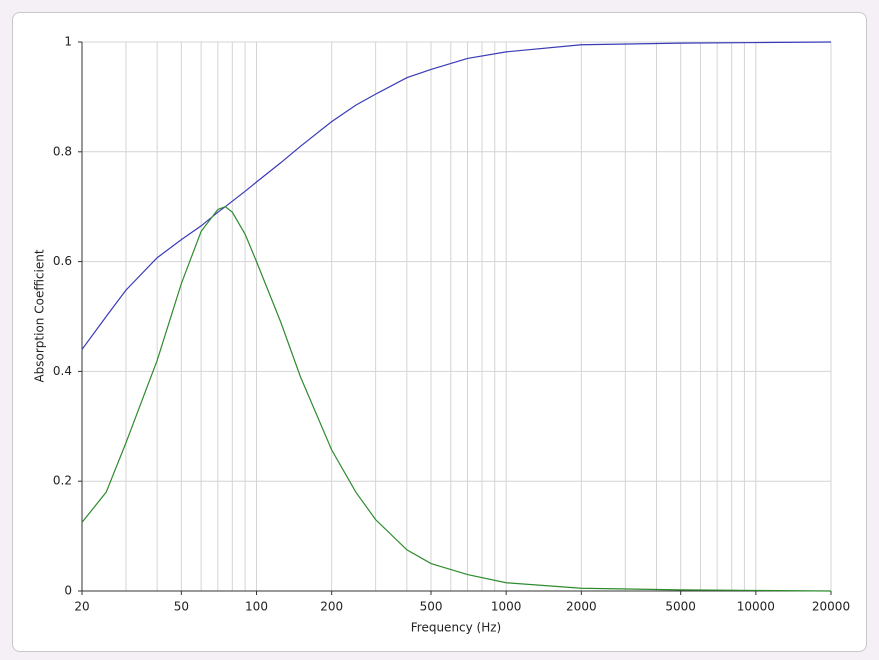 This screenshot has width=879, height=660. What do you see at coordinates (62, 151) in the screenshot?
I see `y-tick-label: 0.8` at bounding box center [62, 151].